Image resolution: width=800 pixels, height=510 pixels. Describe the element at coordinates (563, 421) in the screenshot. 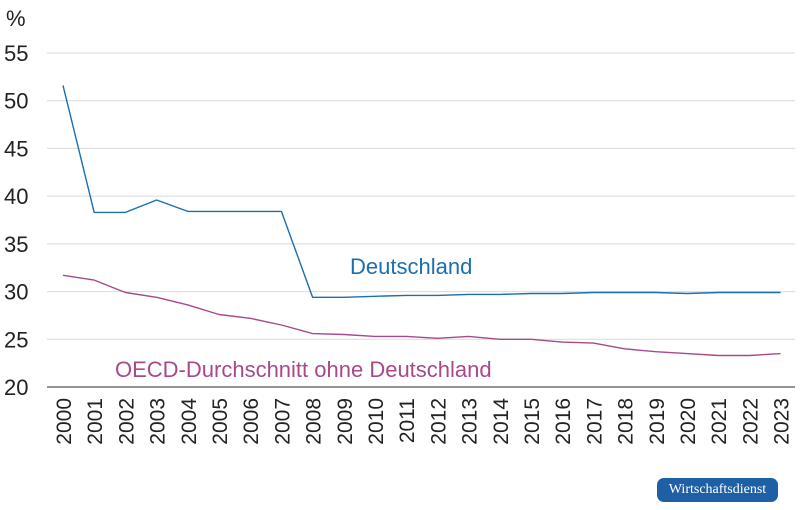

I see `x-tick-label: 2016` at that location.